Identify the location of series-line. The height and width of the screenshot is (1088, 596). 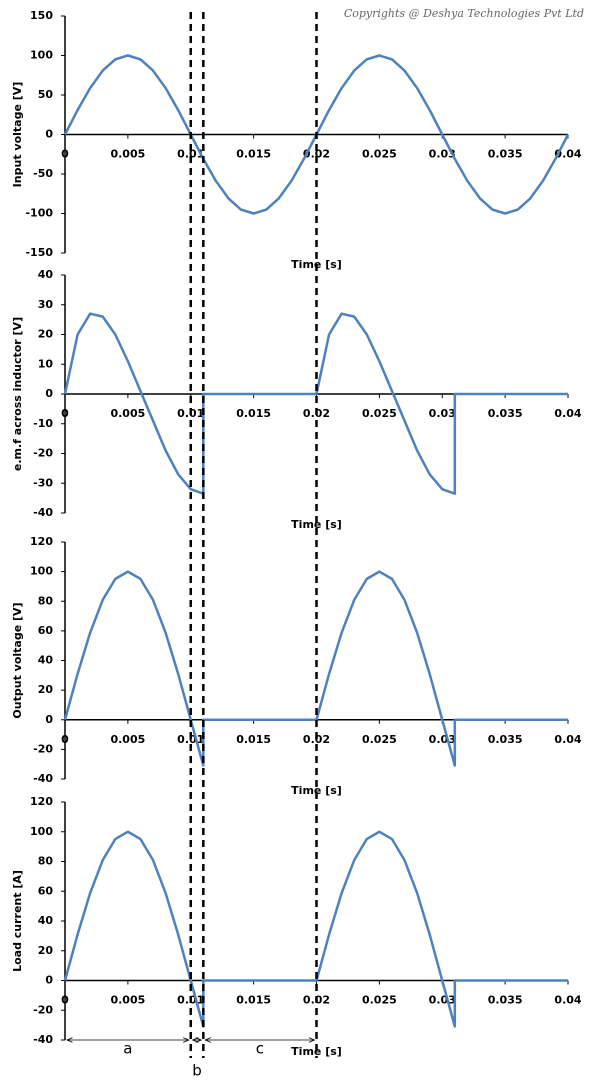
(315, 403).